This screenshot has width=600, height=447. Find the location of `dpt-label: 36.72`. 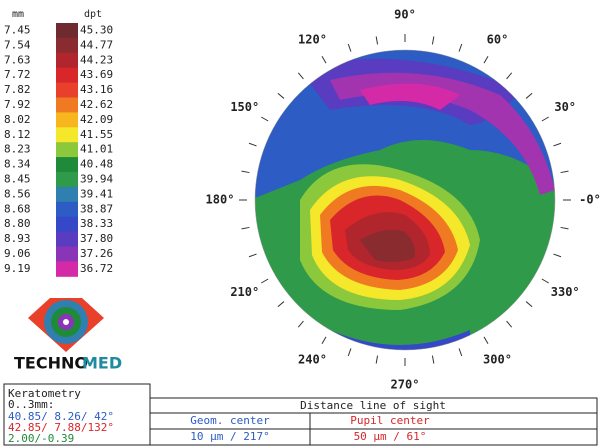

dpt-label: 36.72 is located at coordinates (96, 268).